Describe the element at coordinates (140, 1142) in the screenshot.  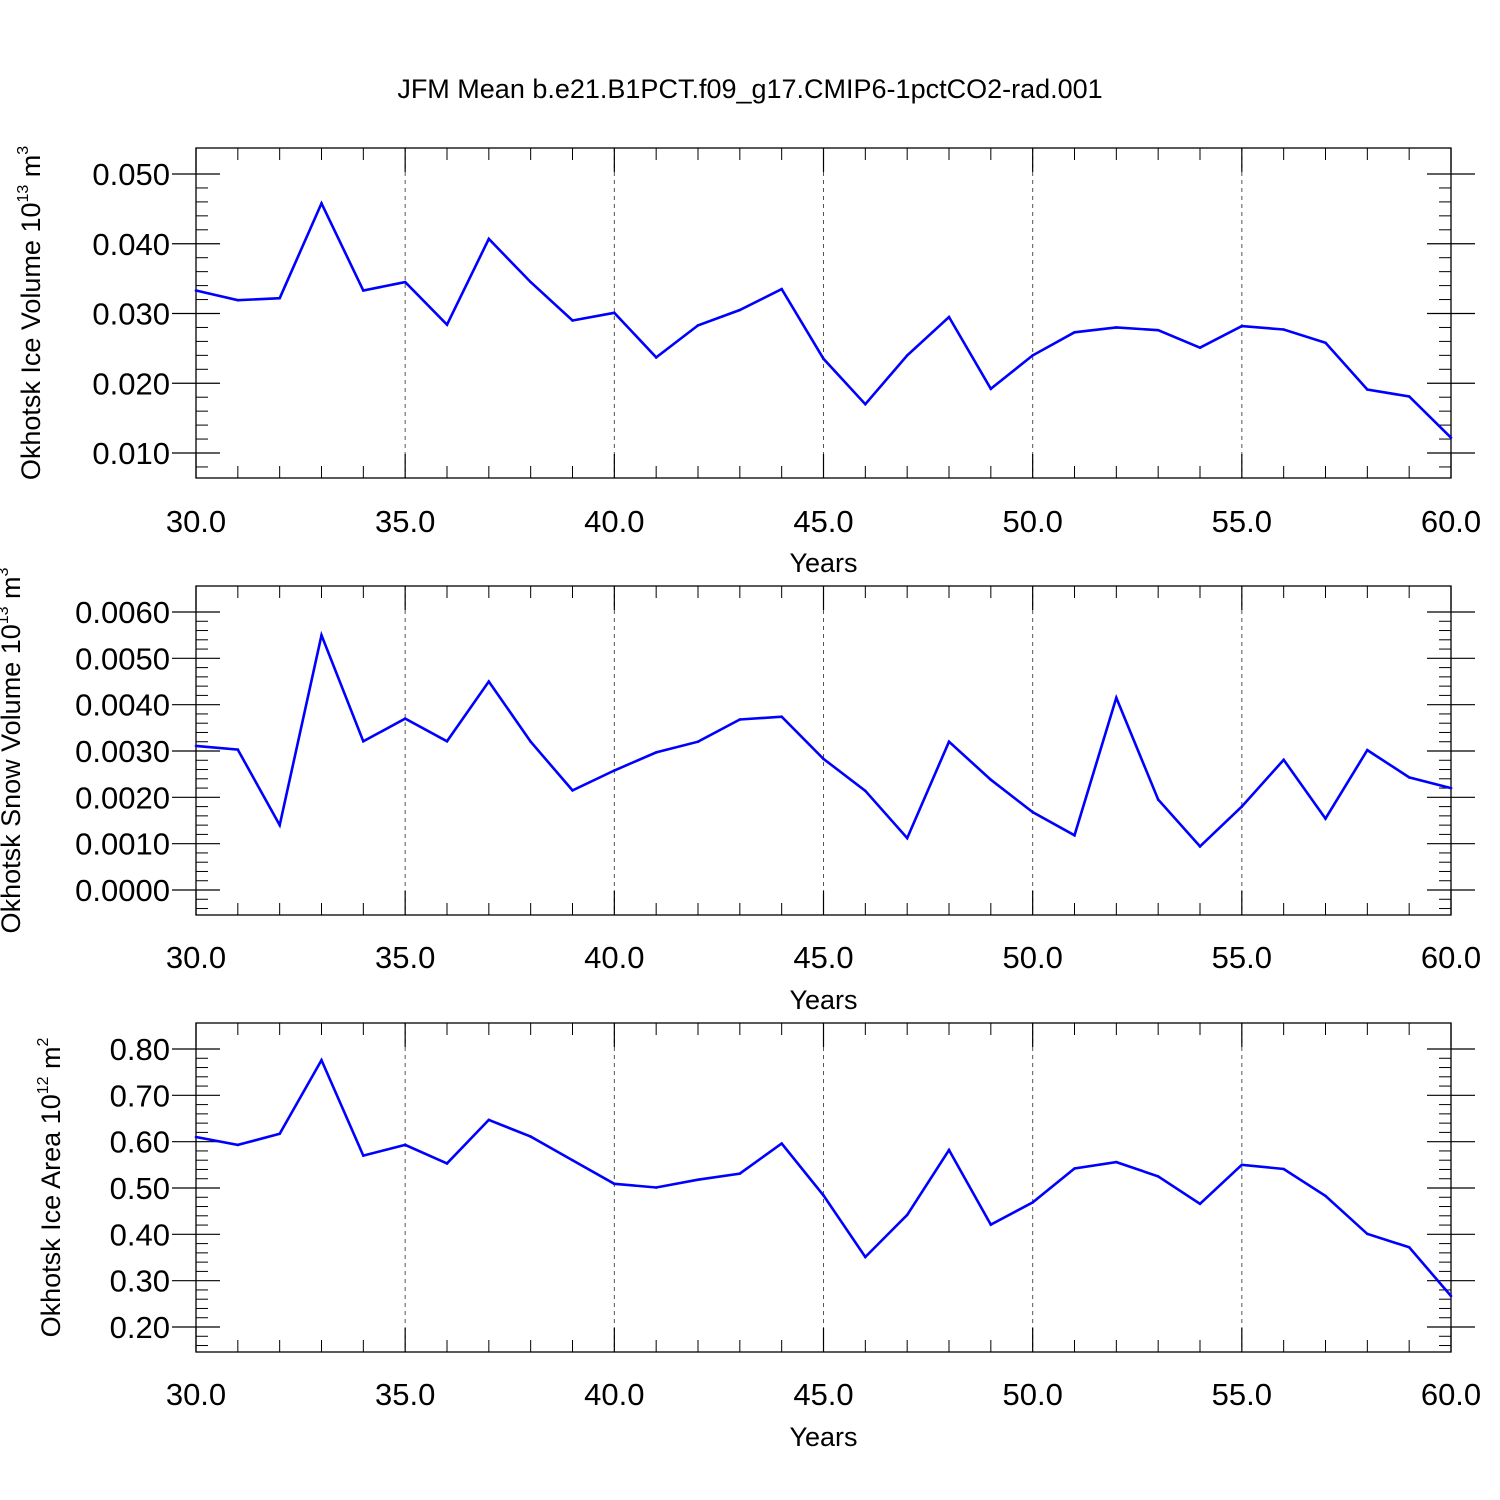
I see `y-tick-label: 0.60` at that location.